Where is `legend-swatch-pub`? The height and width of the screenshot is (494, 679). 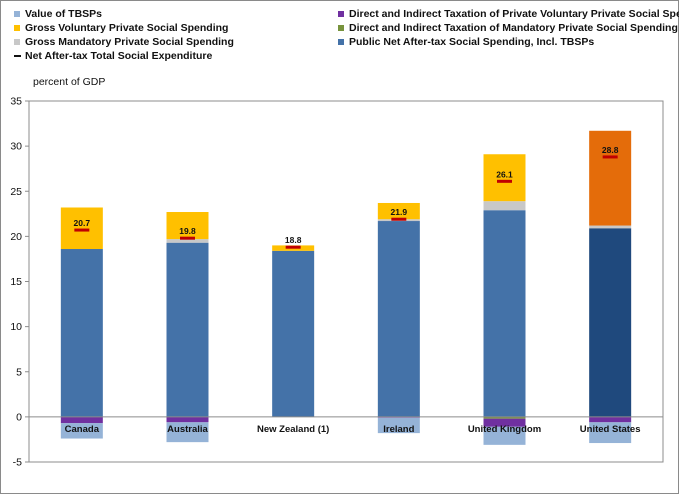
legend-swatch-pub is located at coordinates (341, 42).